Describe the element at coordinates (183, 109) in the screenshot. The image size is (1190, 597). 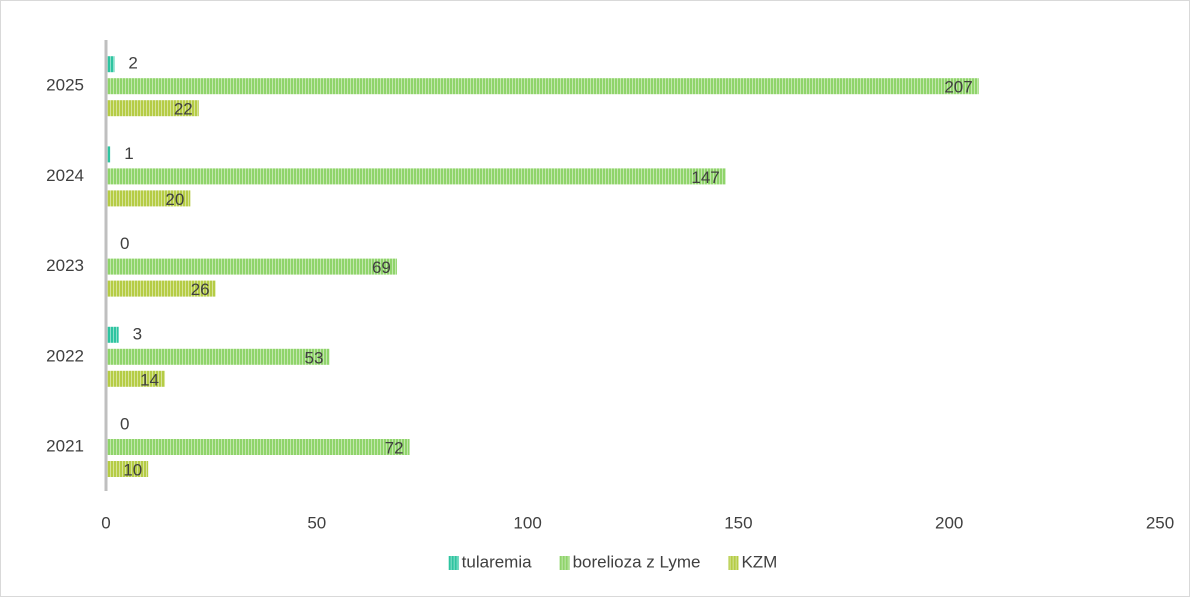
I see `data-label: 22` at that location.